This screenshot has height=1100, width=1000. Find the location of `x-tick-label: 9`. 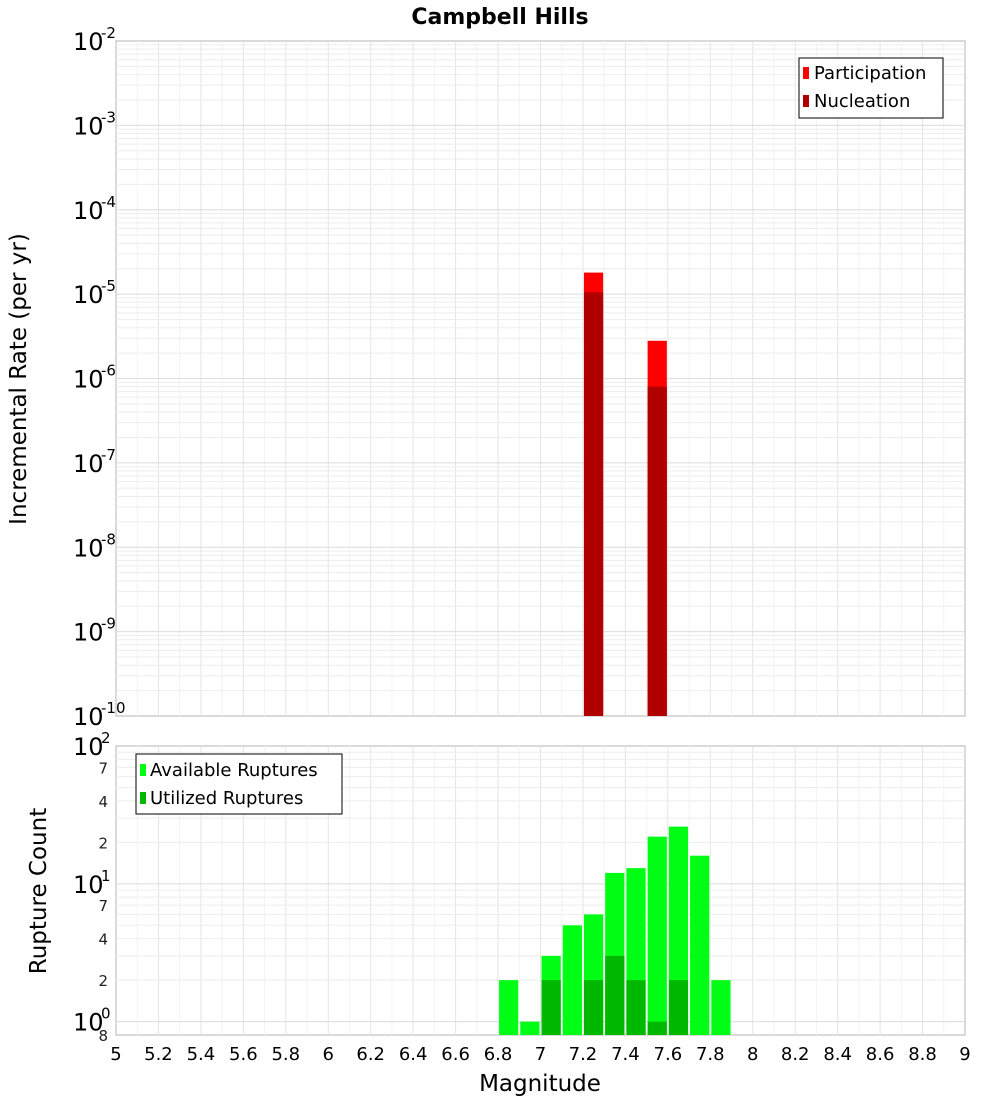

x-tick-label: 9 is located at coordinates (964, 1054).